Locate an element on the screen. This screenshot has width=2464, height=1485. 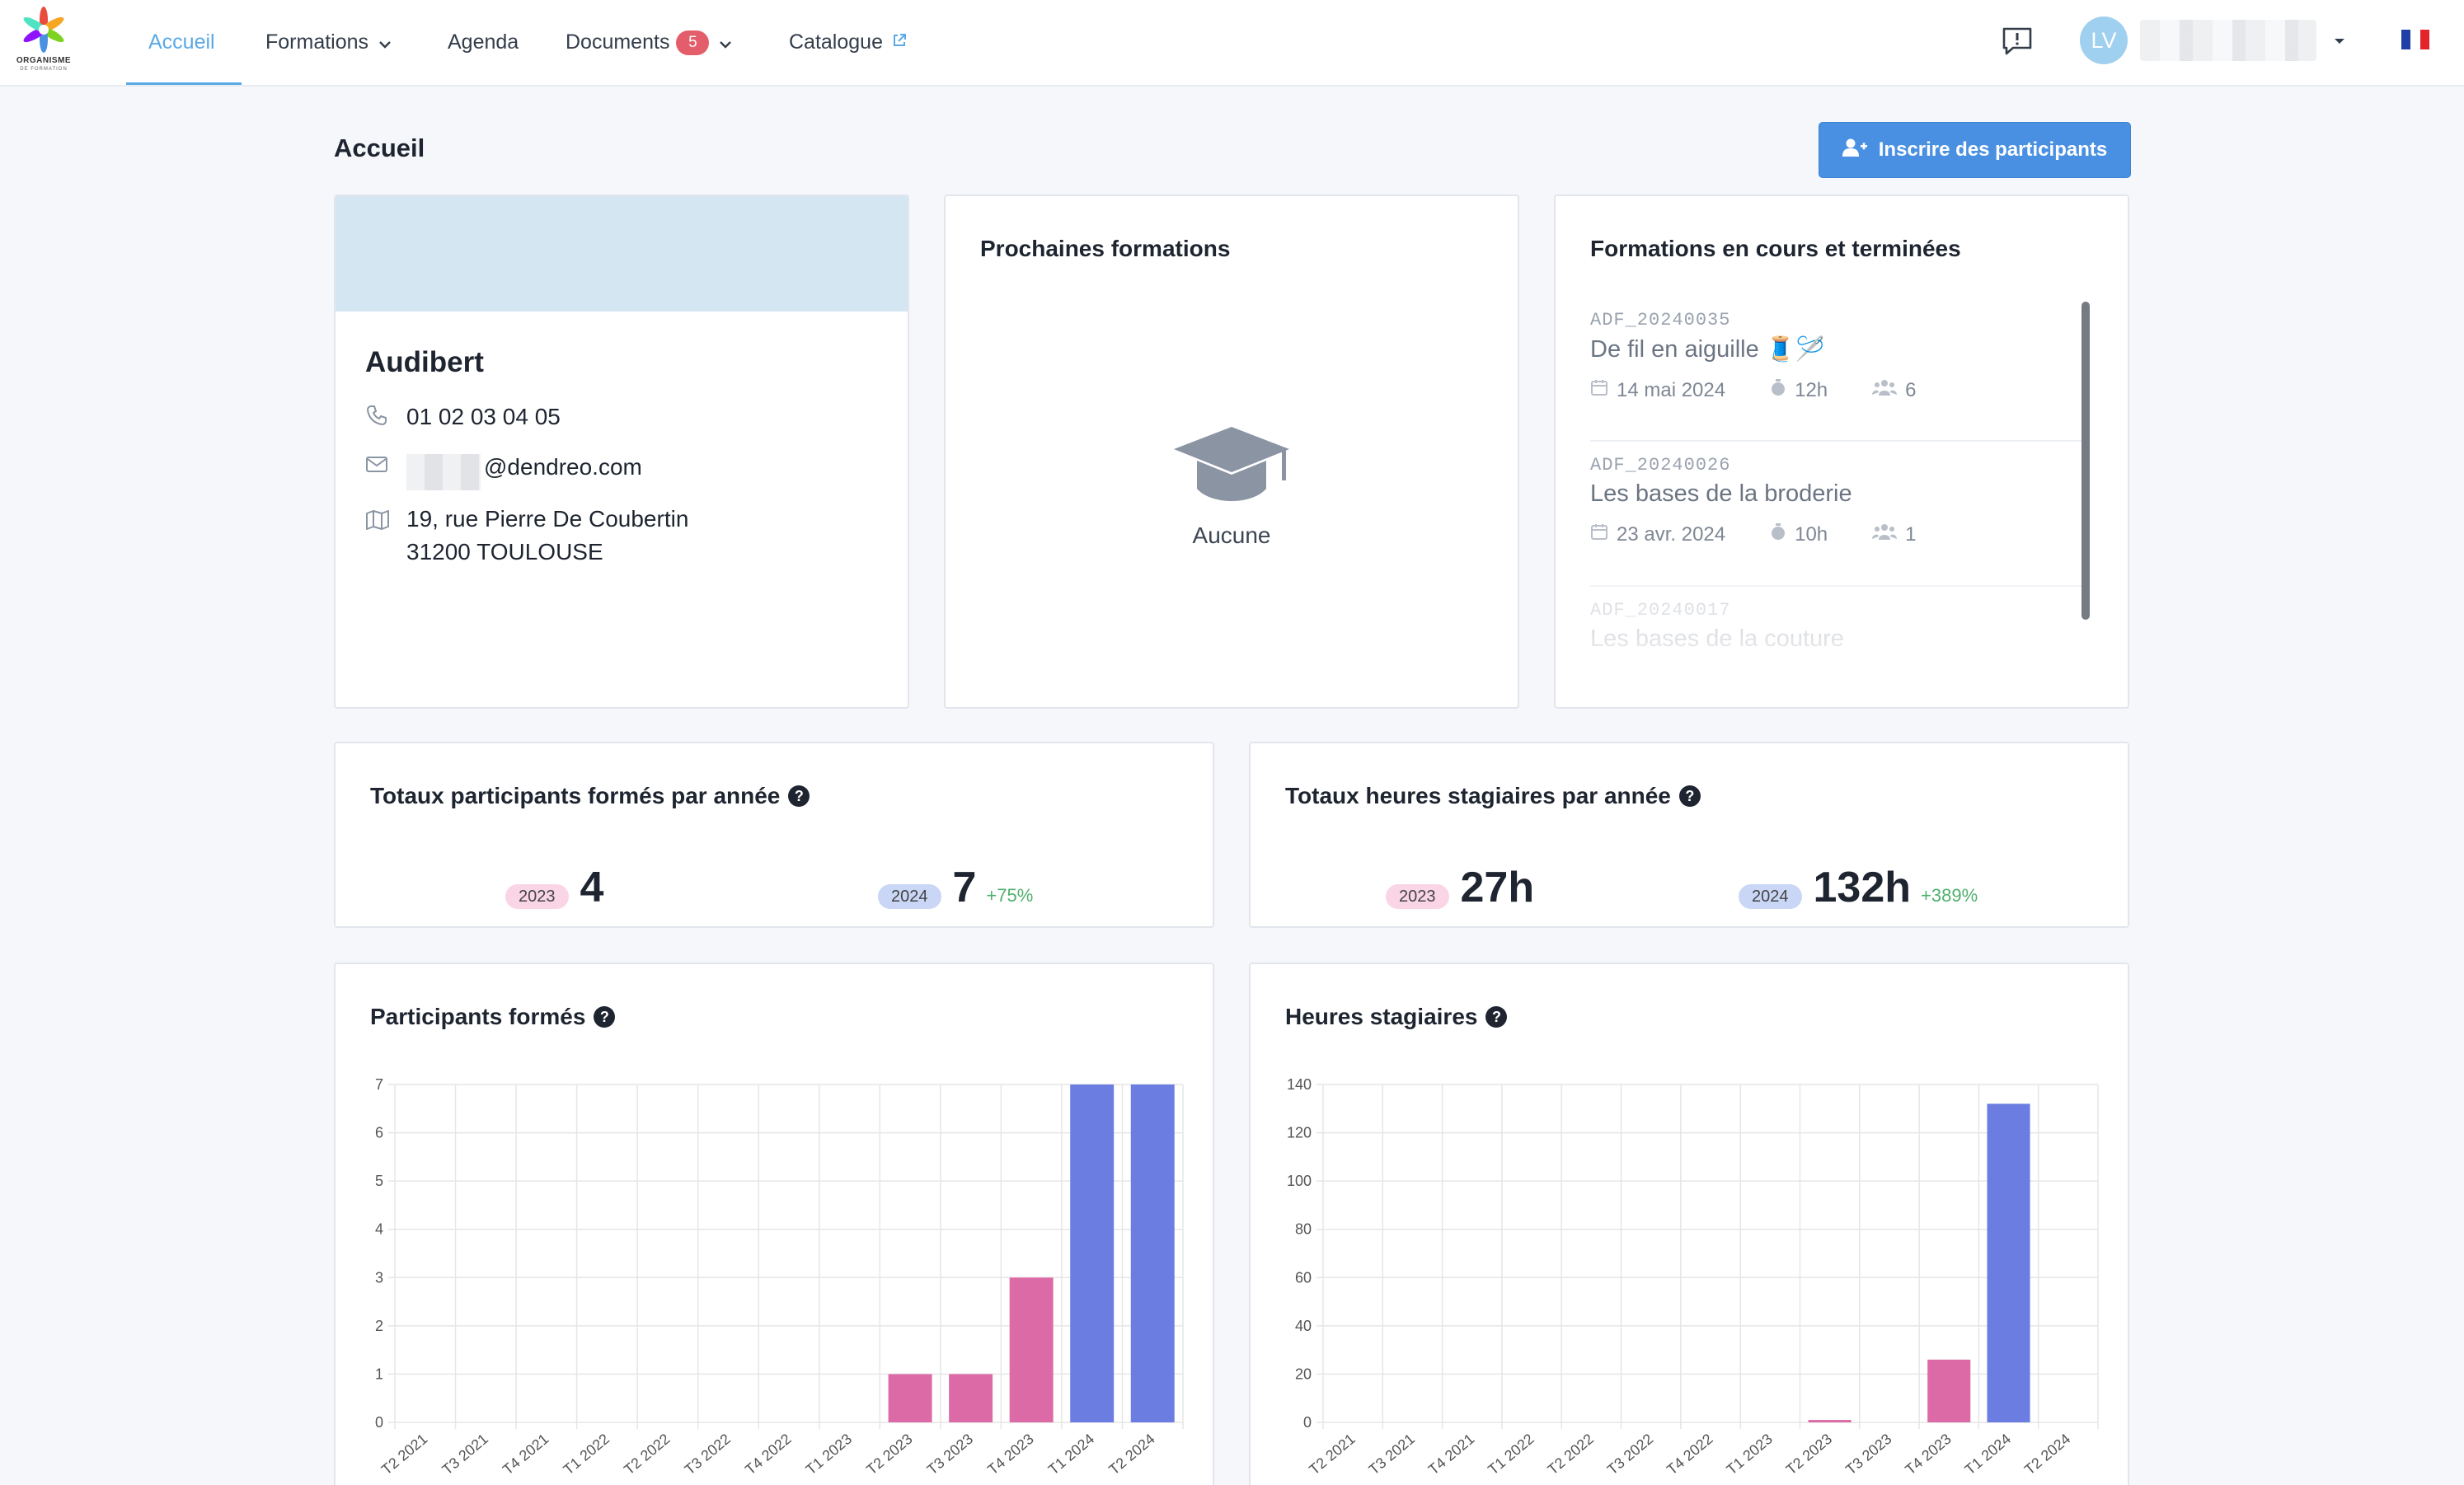
y-tick-label: 80 is located at coordinates (1303, 1229).